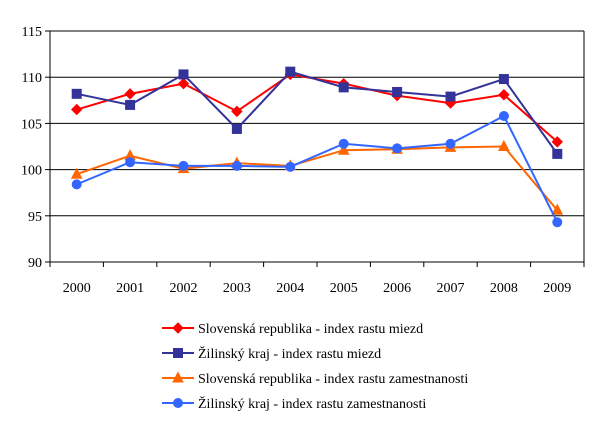 Image resolution: width=600 pixels, height=423 pixels. I want to click on legend-label: Slovenská republika - index rastu miezd, so click(310, 329).